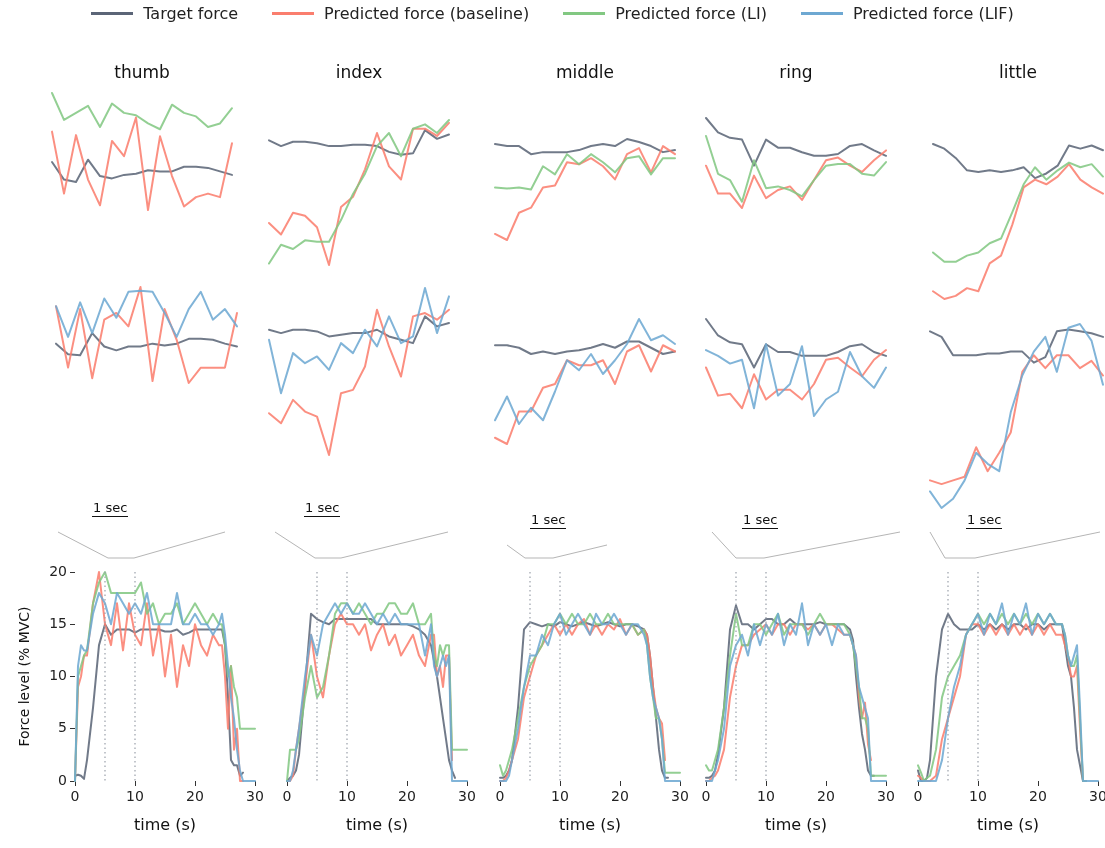 The image size is (1105, 848). Describe the element at coordinates (142, 72) in the screenshot. I see `chart-title: thumb` at that location.